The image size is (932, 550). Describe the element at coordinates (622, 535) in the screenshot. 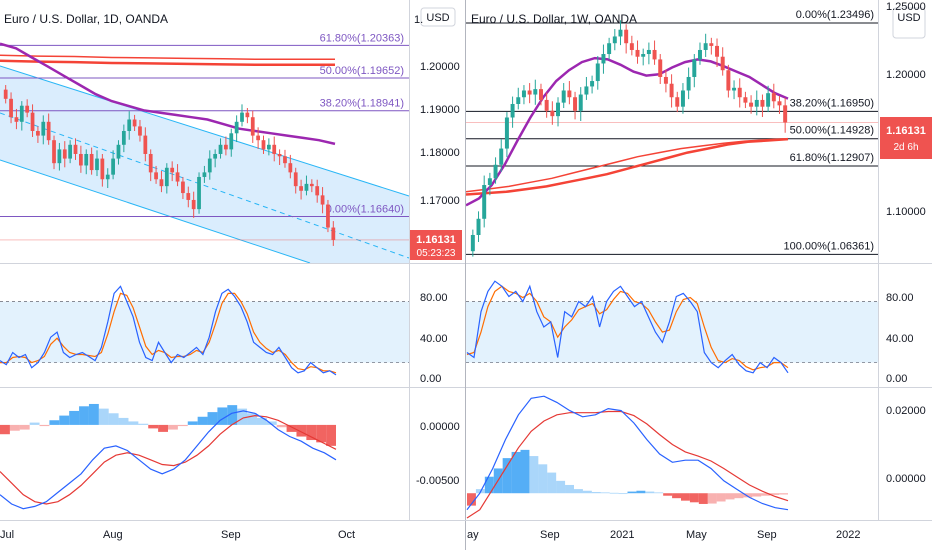

I see `right-time-tick: 2021` at that location.